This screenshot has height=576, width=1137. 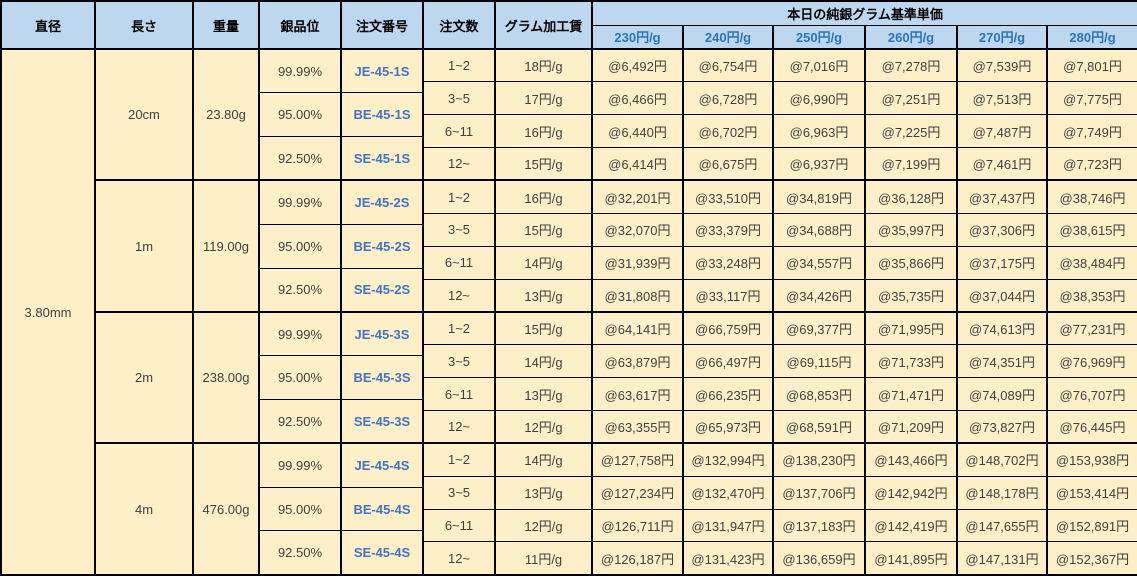 What do you see at coordinates (911, 164) in the screenshot?
I see `price-cell: @7,199円` at bounding box center [911, 164].